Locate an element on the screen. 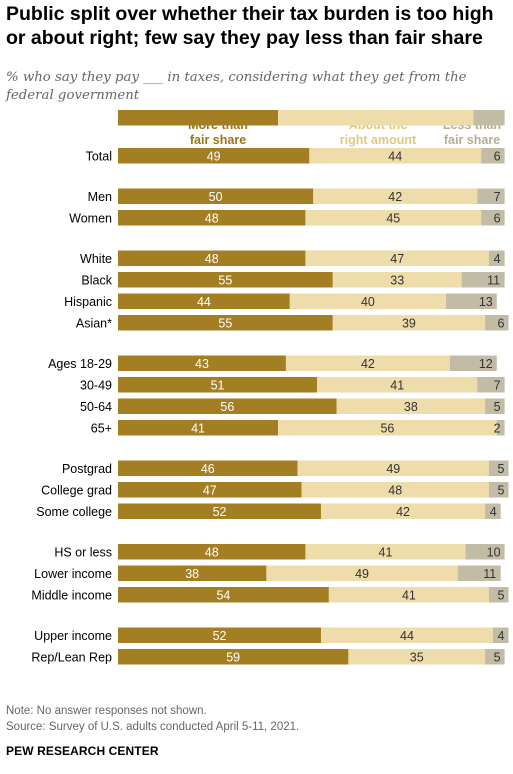 The image size is (513, 774). data-label-series-2: 49 is located at coordinates (393, 469).